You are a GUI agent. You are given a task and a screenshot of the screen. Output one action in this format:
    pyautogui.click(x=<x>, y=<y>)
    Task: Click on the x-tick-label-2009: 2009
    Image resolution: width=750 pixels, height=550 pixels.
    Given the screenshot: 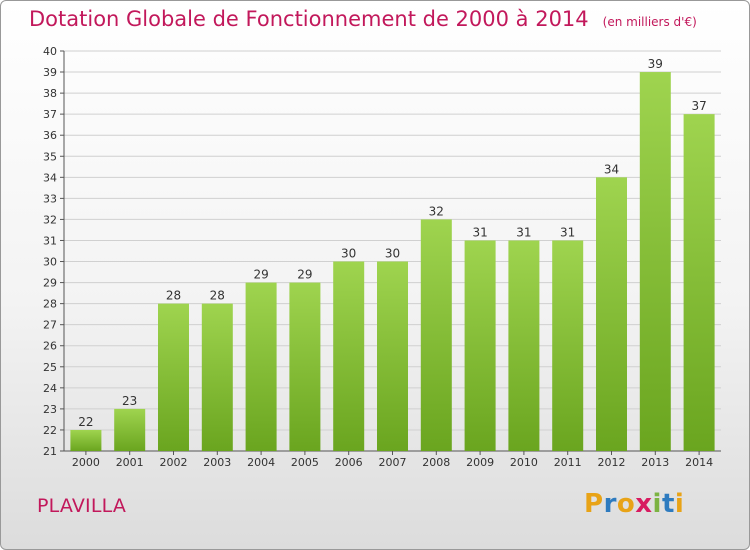 What is the action you would take?
    pyautogui.click(x=480, y=462)
    